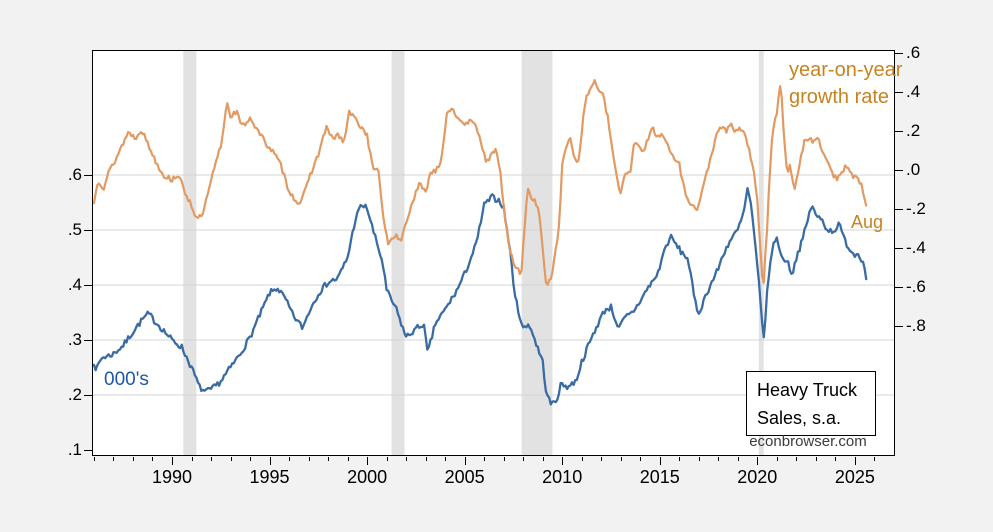 This screenshot has height=532, width=993. I want to click on y-right-tick-label: -.6, so click(916, 286).